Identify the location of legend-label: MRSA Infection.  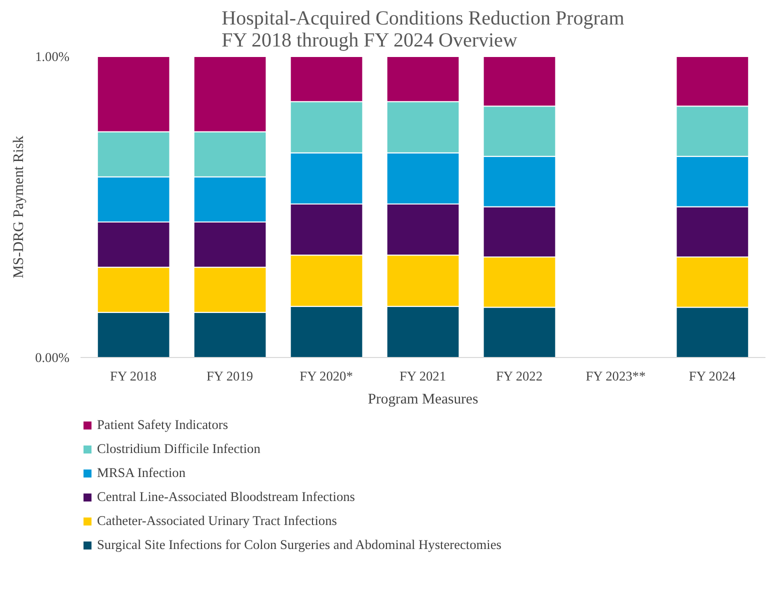
(141, 473).